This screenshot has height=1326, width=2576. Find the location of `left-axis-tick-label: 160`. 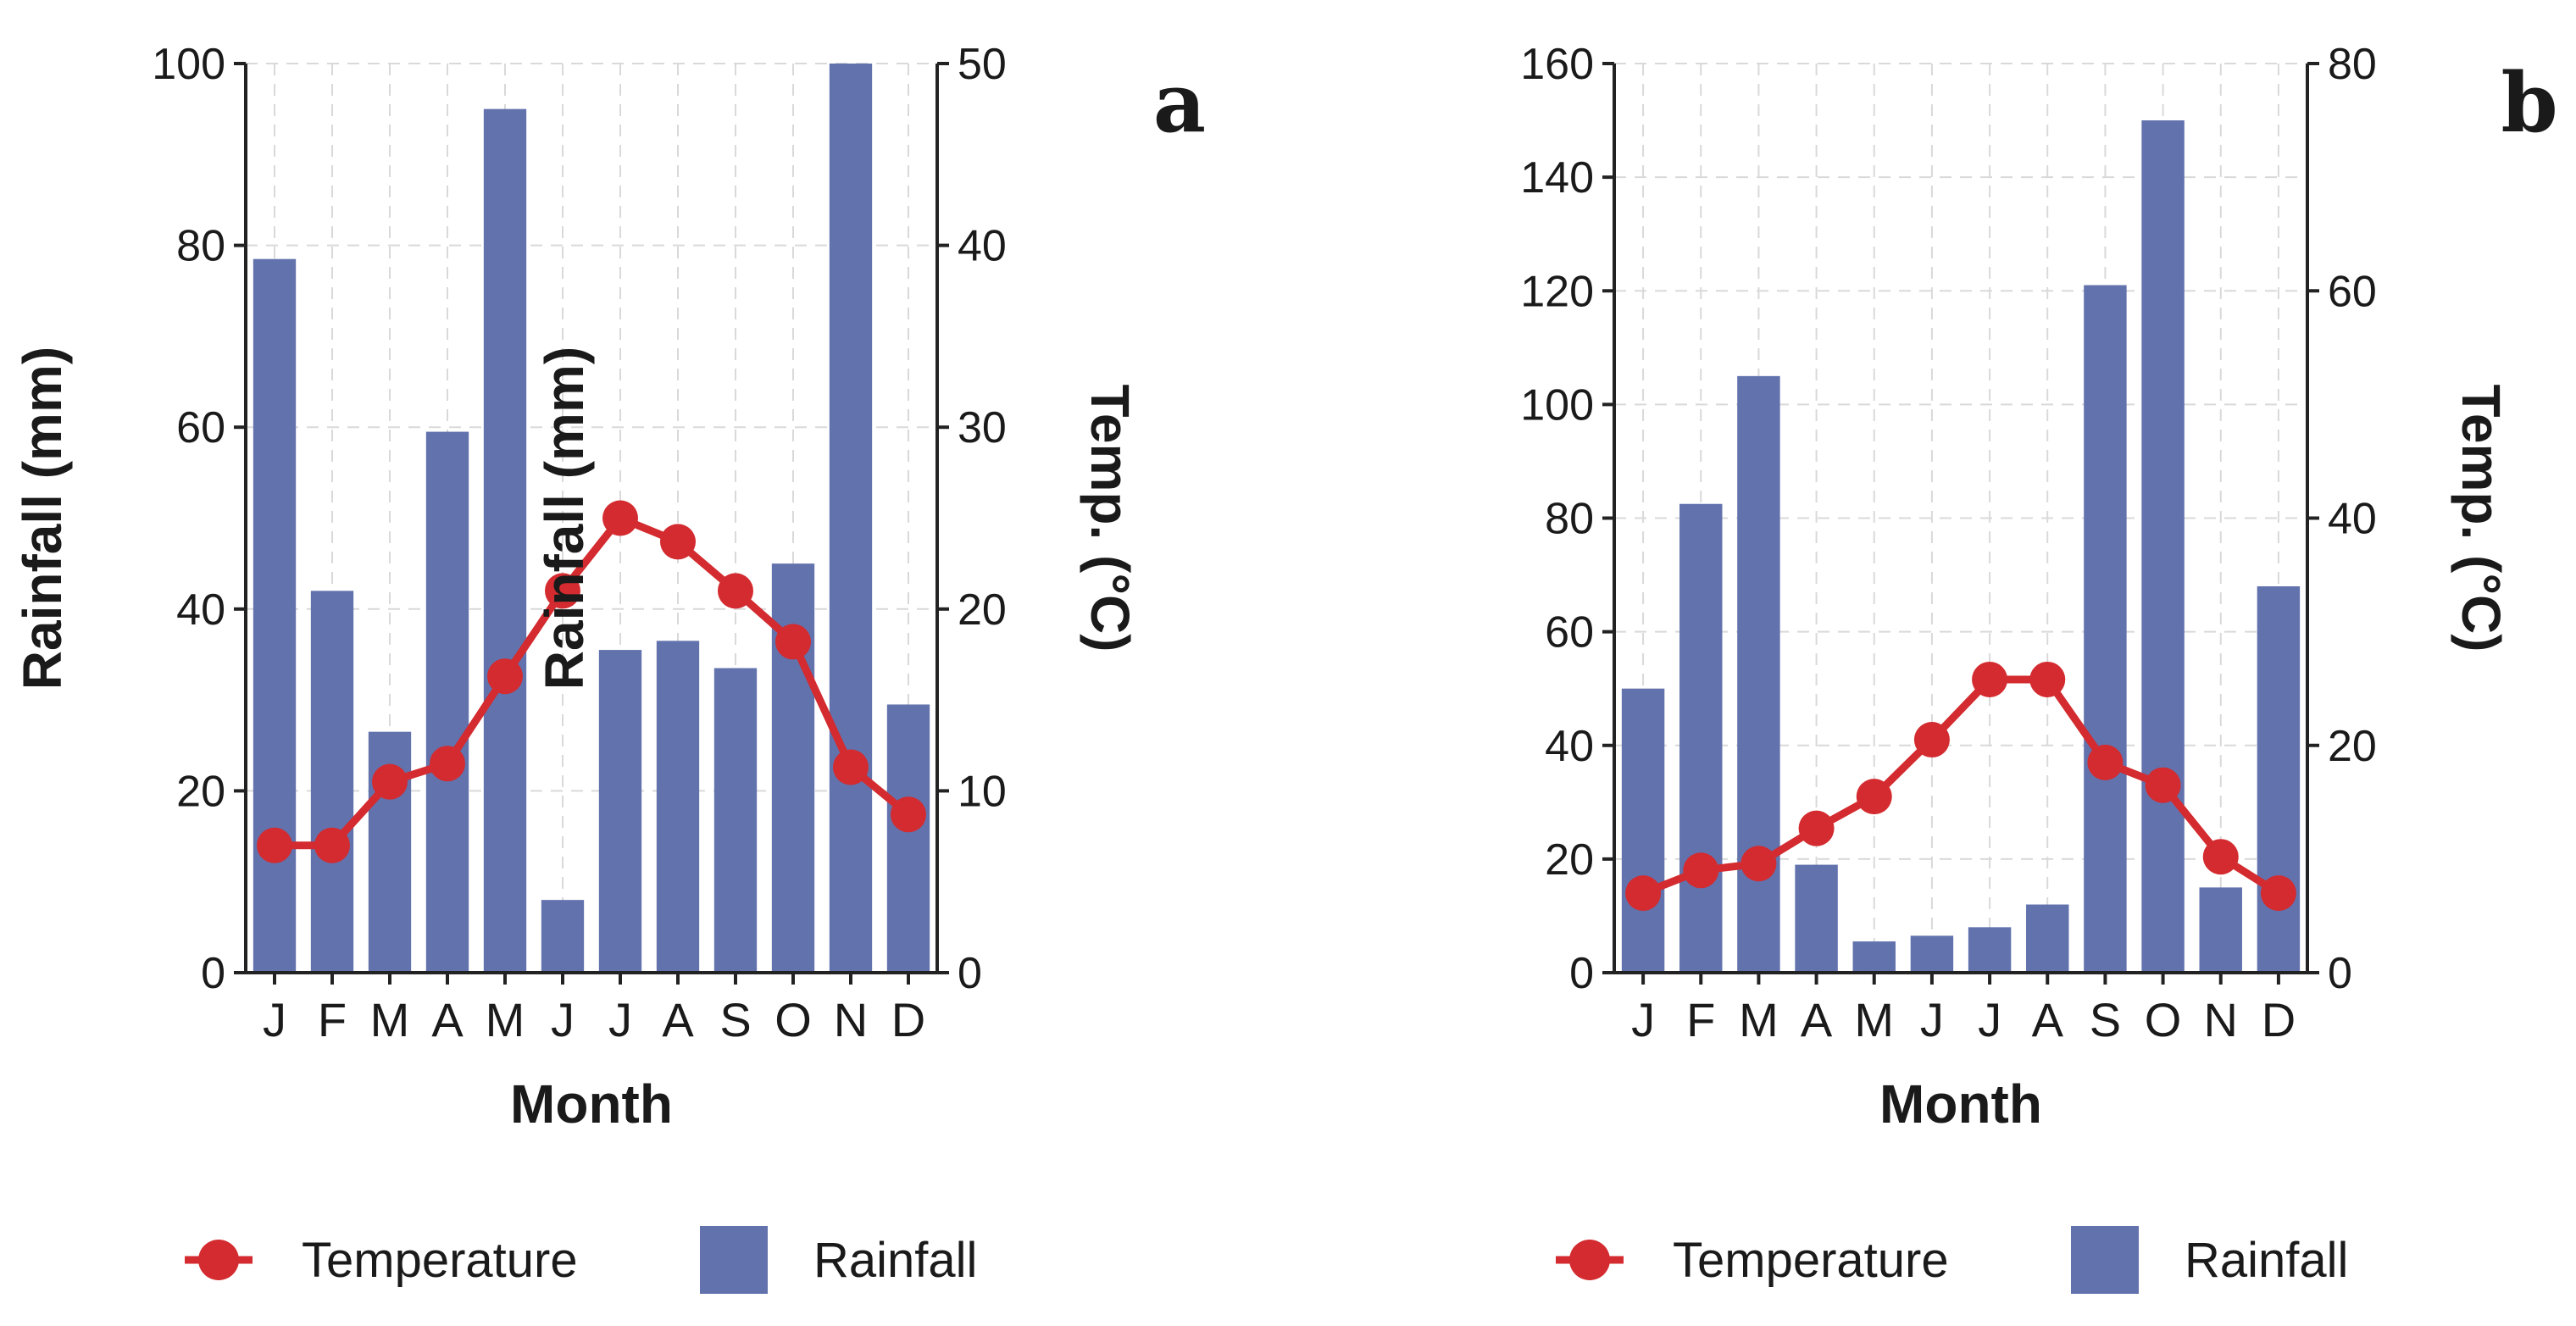

left-axis-tick-label: 160 is located at coordinates (1557, 64).